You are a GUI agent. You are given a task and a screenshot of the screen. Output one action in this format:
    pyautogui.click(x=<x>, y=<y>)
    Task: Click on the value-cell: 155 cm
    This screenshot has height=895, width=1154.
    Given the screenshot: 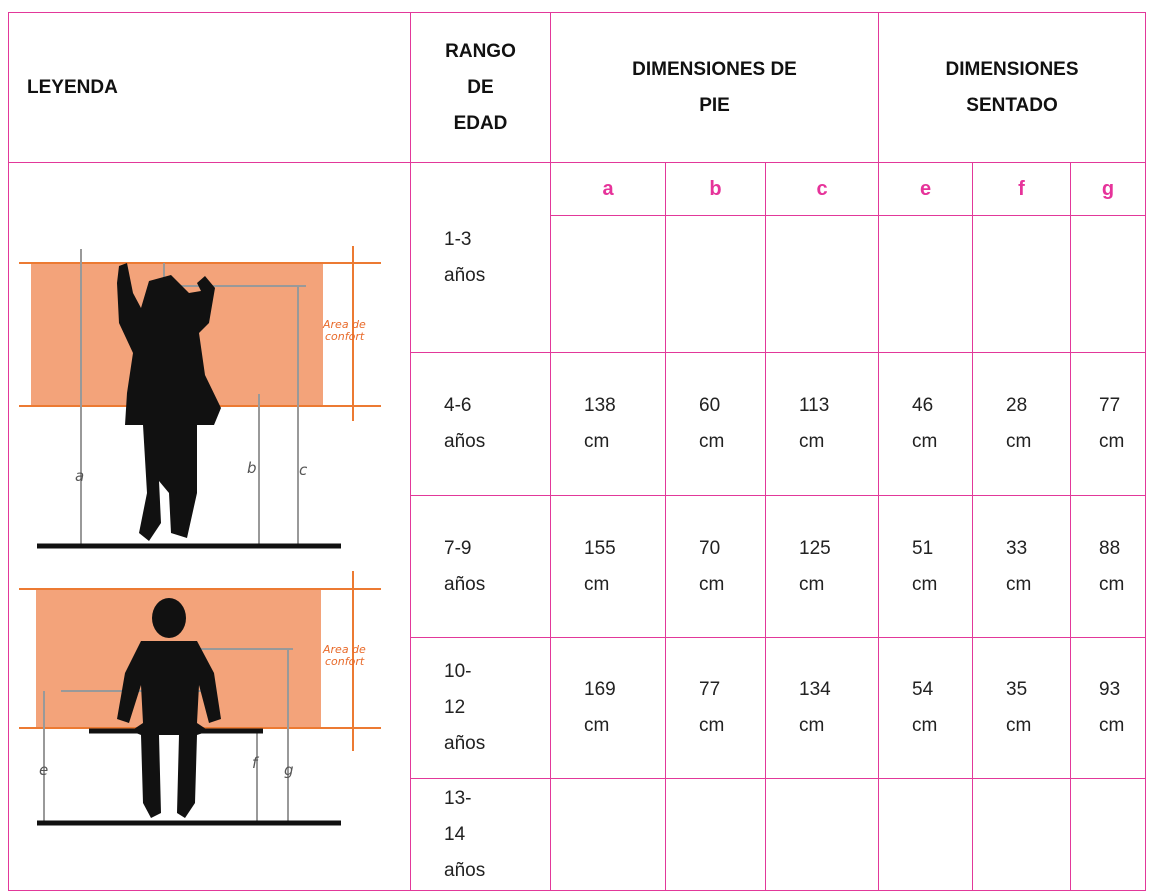 What is the action you would take?
    pyautogui.click(x=608, y=566)
    